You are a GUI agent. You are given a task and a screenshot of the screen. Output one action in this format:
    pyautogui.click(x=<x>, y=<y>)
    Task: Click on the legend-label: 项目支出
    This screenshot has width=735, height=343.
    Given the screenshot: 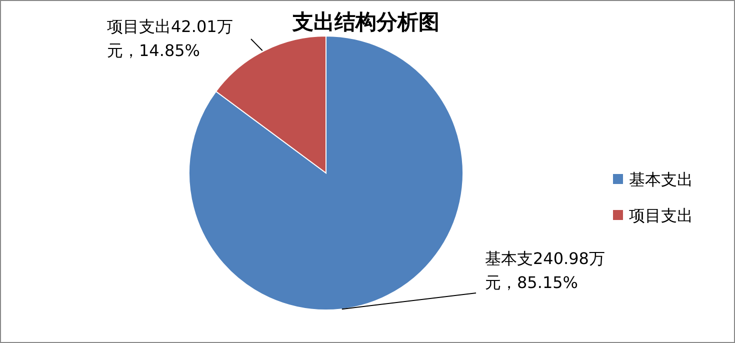 What is the action you would take?
    pyautogui.click(x=661, y=215)
    